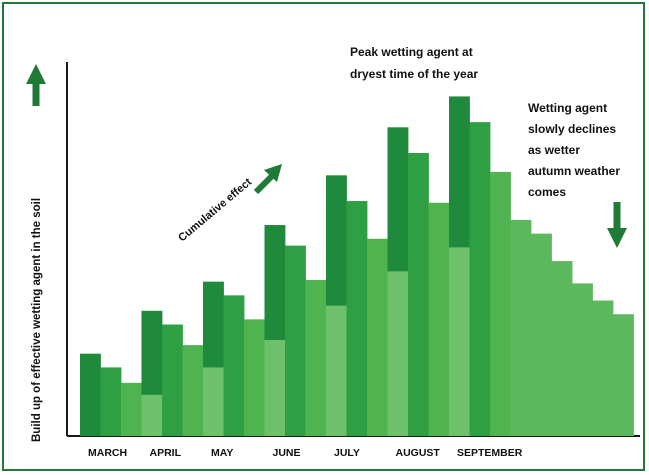  I want to click on y-axis-arrow-icon, so click(36, 85).